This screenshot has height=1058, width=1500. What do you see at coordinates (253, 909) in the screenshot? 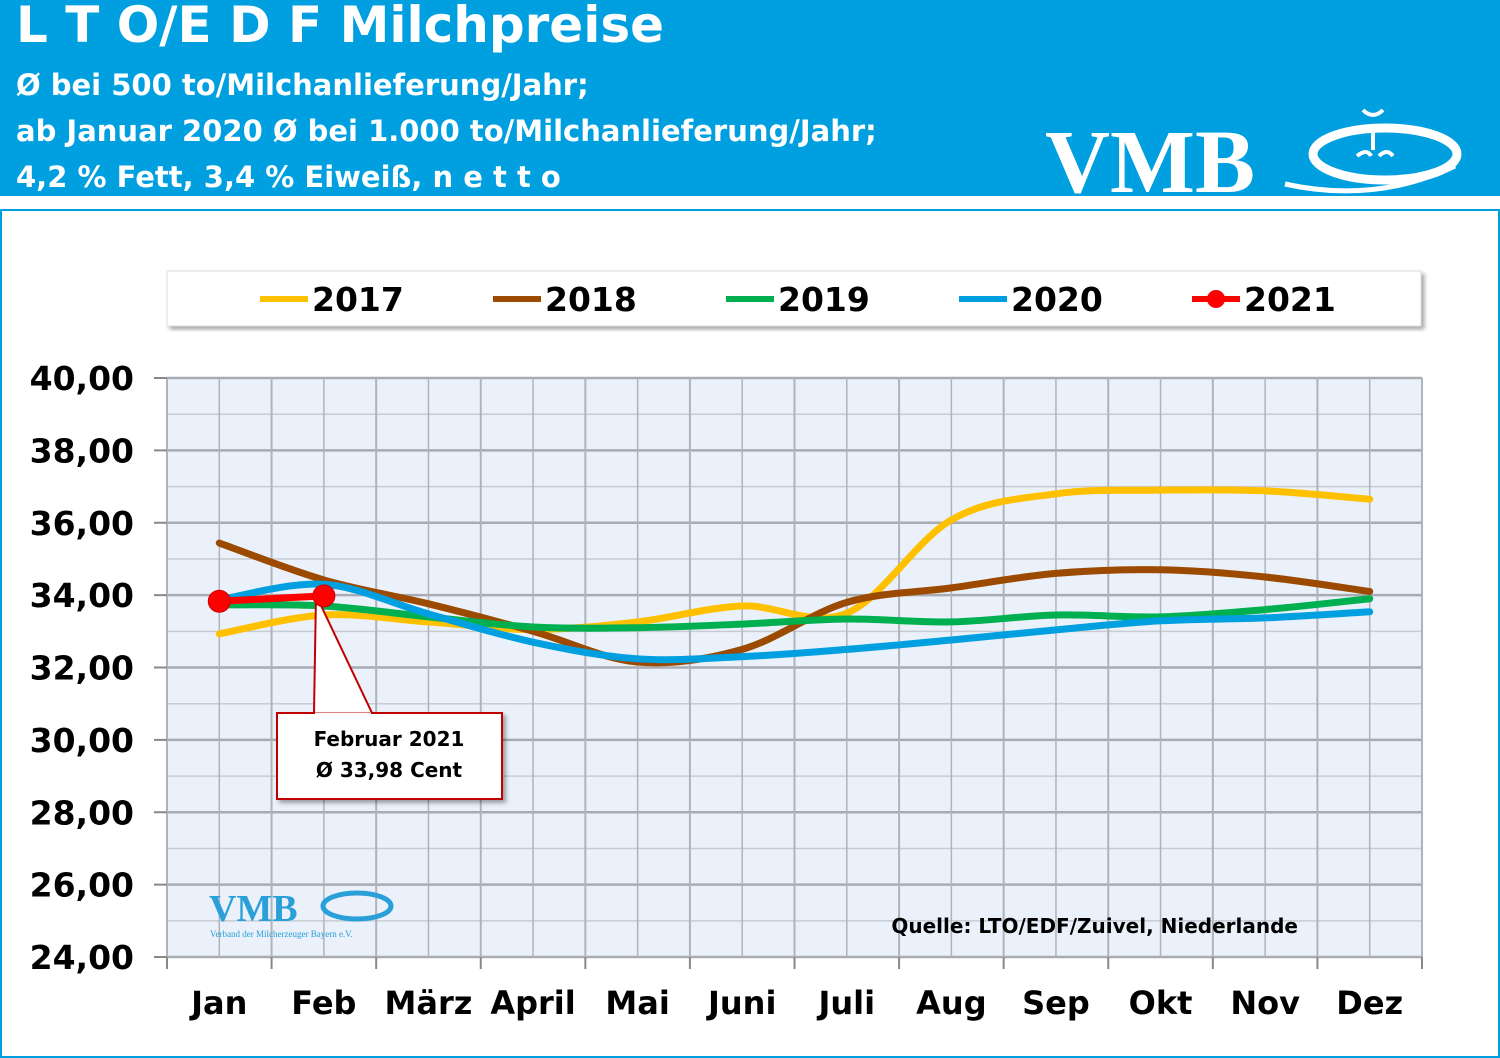
I see `watermark-logo-text: VMB` at bounding box center [253, 909].